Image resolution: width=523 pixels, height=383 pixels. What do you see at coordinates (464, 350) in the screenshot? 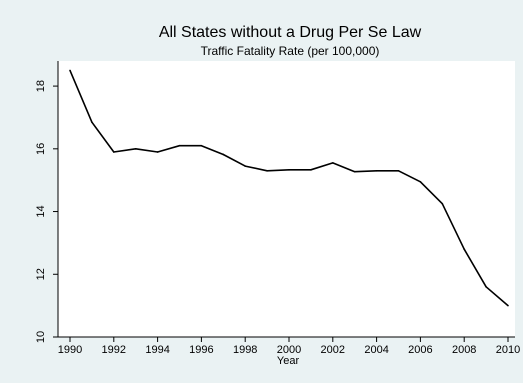
I see `x-tick-label: 2008` at bounding box center [464, 350].